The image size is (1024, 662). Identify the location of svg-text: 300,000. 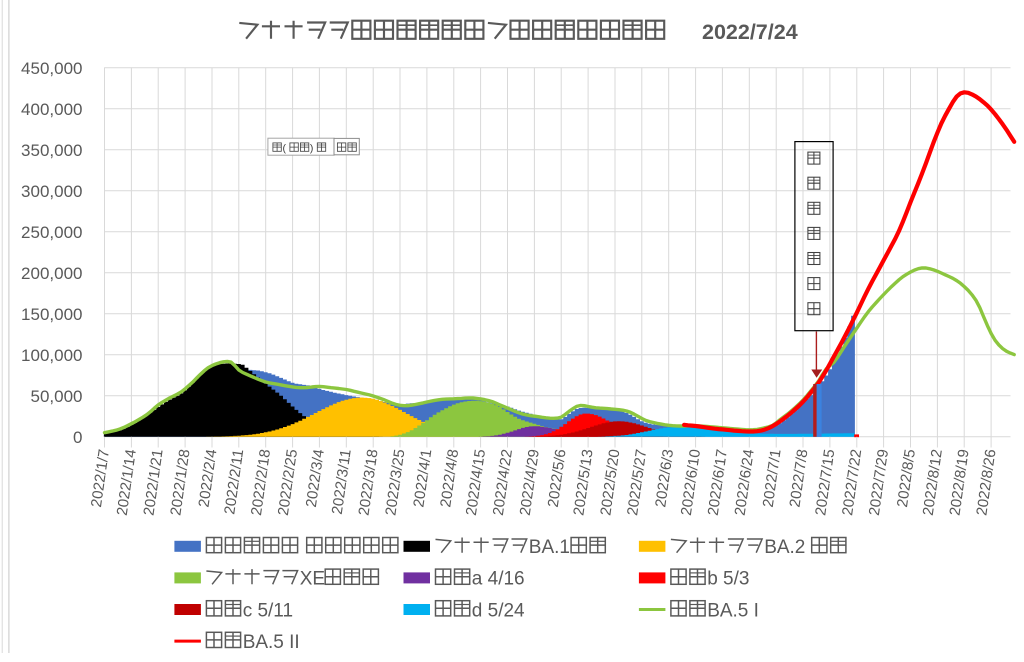
(51, 191).